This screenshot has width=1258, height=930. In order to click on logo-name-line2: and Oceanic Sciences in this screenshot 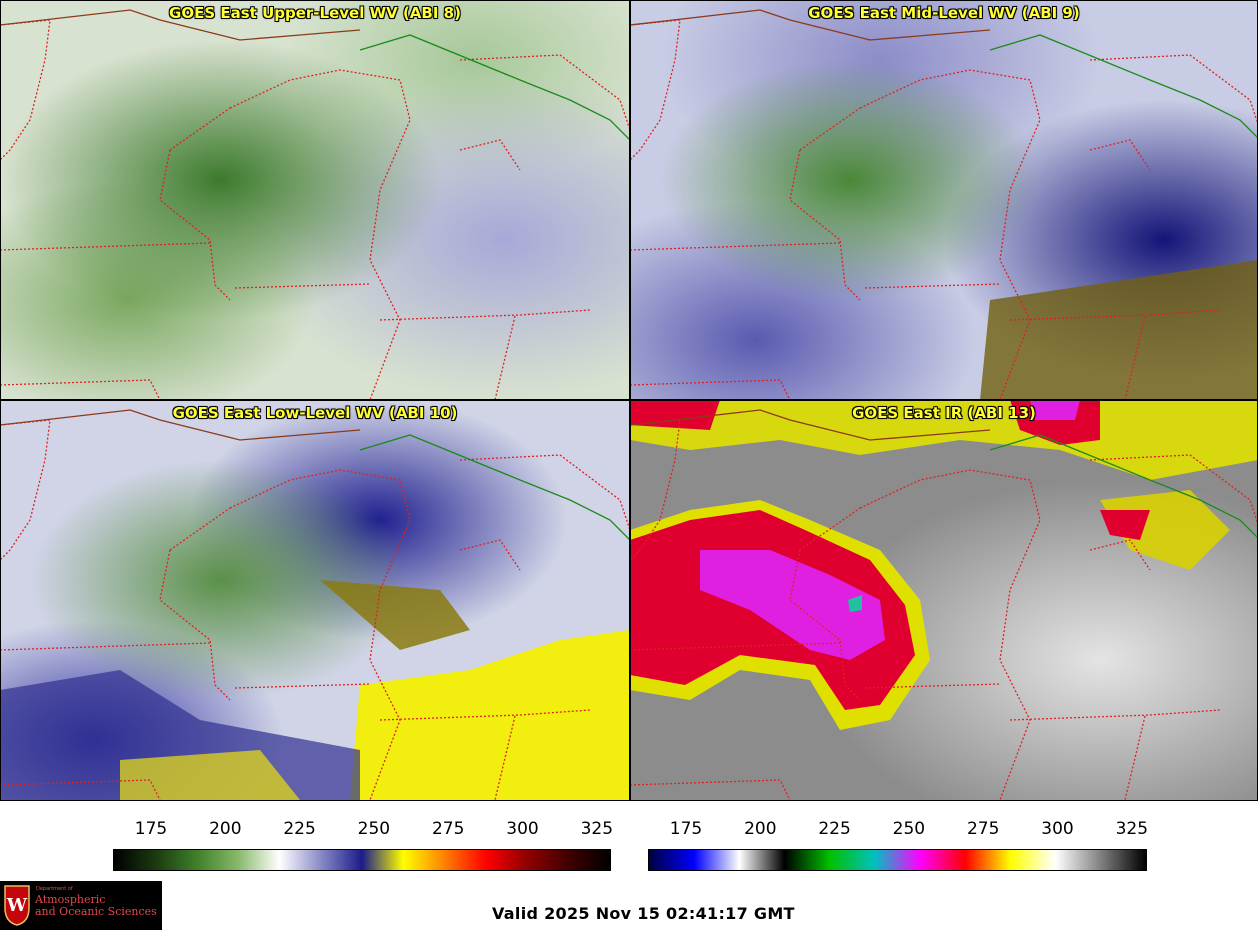, I will do `click(96, 911)`.